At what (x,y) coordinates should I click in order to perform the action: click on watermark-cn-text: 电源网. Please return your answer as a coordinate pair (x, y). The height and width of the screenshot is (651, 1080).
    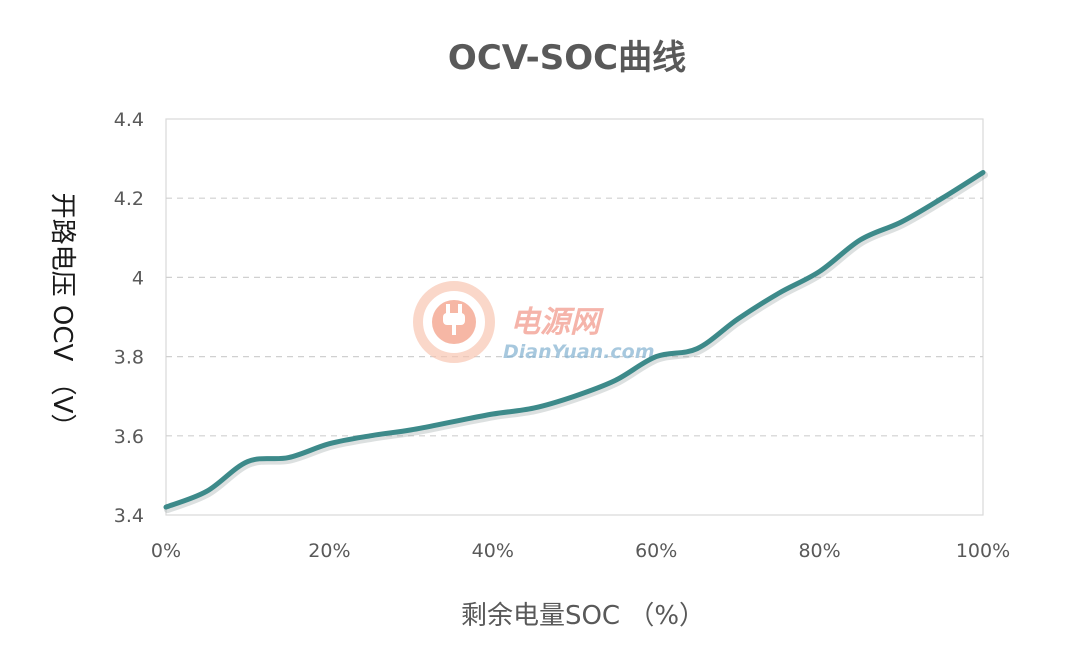
    Looking at the image, I should click on (557, 322).